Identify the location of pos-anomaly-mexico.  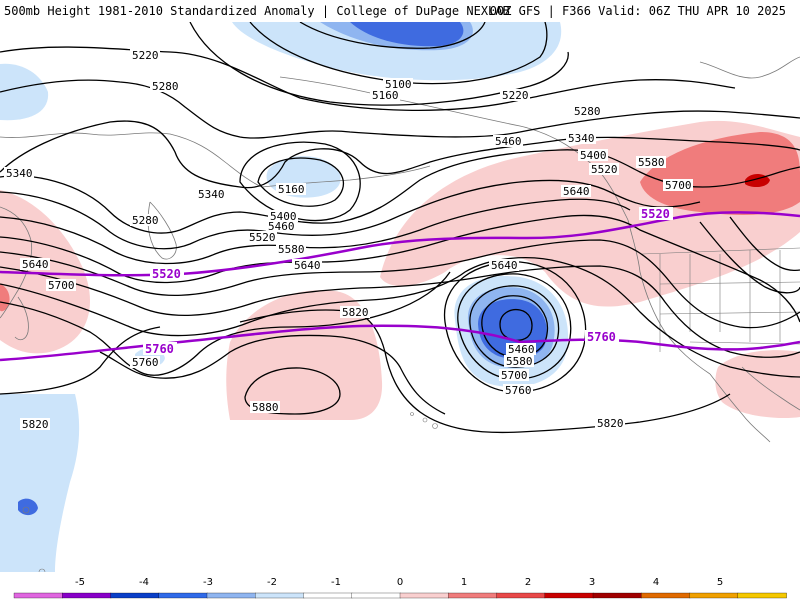
(757, 384).